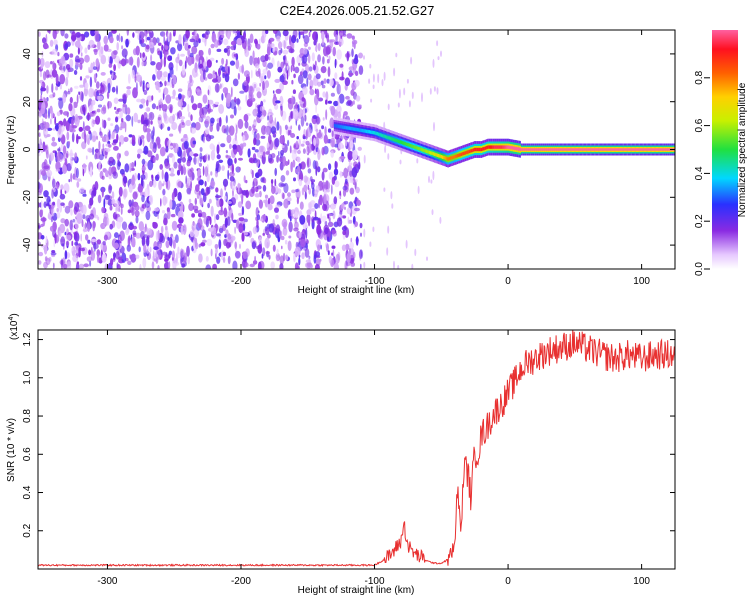 The height and width of the screenshot is (605, 750). What do you see at coordinates (508, 581) in the screenshot?
I see `x-tick-label: 0` at bounding box center [508, 581].